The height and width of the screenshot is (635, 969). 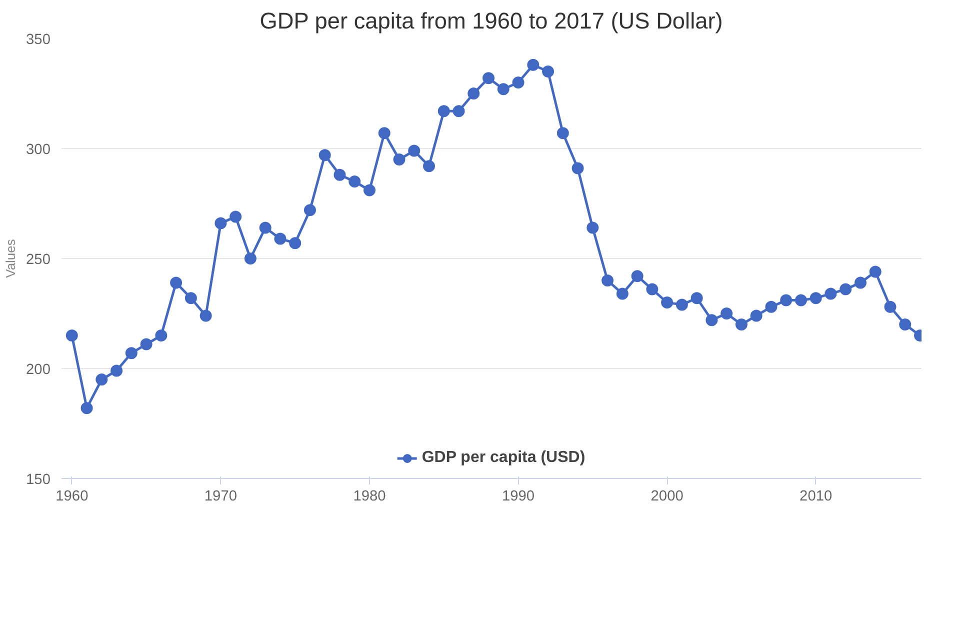 What do you see at coordinates (221, 496) in the screenshot?
I see `x-tick-label: 1970` at bounding box center [221, 496].